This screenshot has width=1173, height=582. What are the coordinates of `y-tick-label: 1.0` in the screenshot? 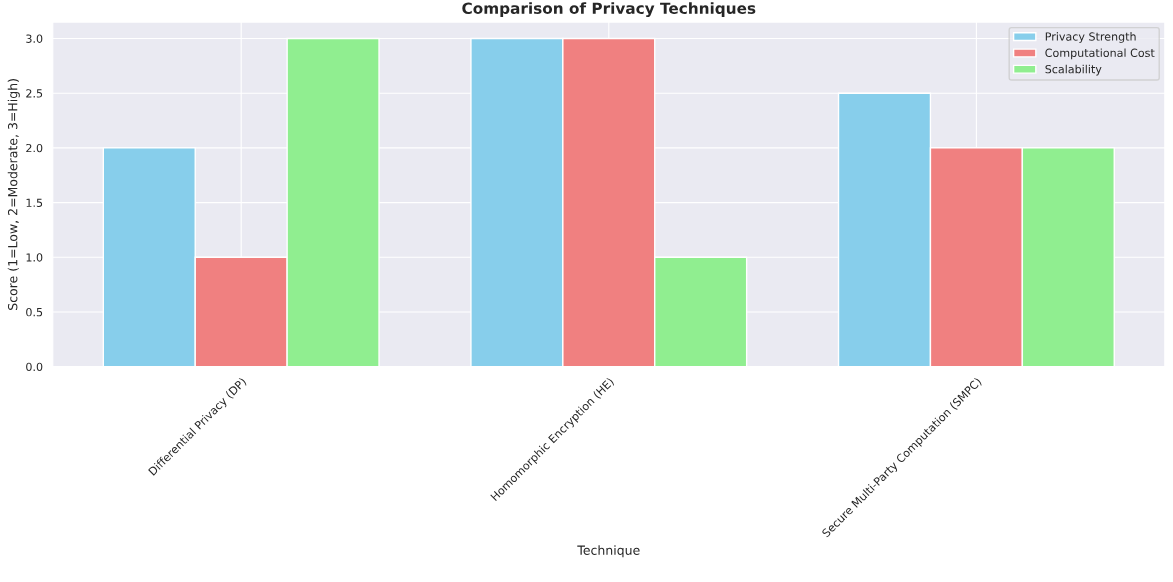 It's located at (34, 257).